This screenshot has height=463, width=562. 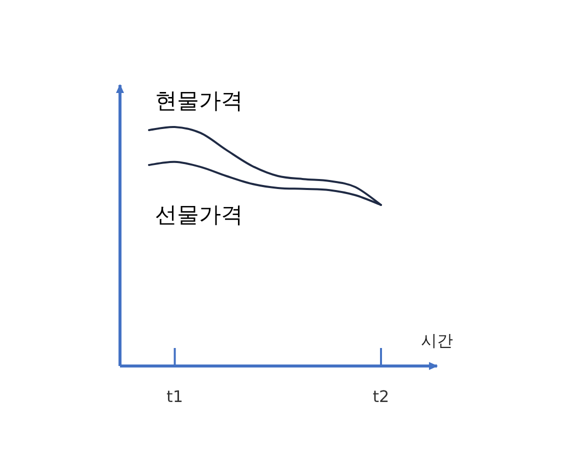 What do you see at coordinates (381, 396) in the screenshot?
I see `x-tick-label: t2` at bounding box center [381, 396].